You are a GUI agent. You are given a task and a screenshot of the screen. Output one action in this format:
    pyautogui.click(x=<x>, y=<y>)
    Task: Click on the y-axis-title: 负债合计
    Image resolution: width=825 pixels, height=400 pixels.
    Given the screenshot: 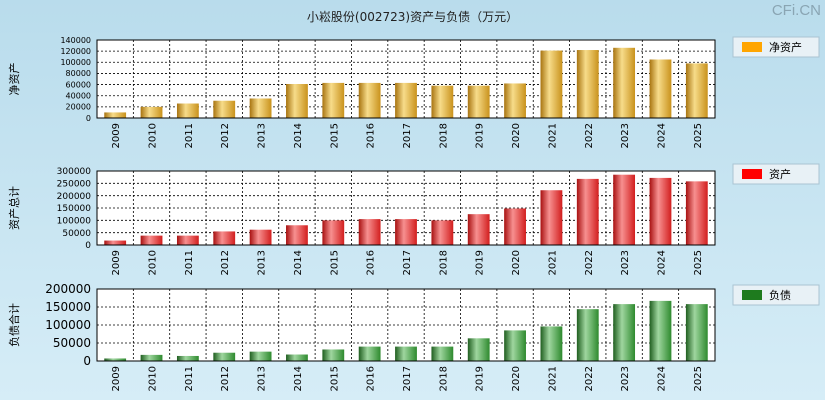 What is the action you would take?
    pyautogui.click(x=14, y=325)
    